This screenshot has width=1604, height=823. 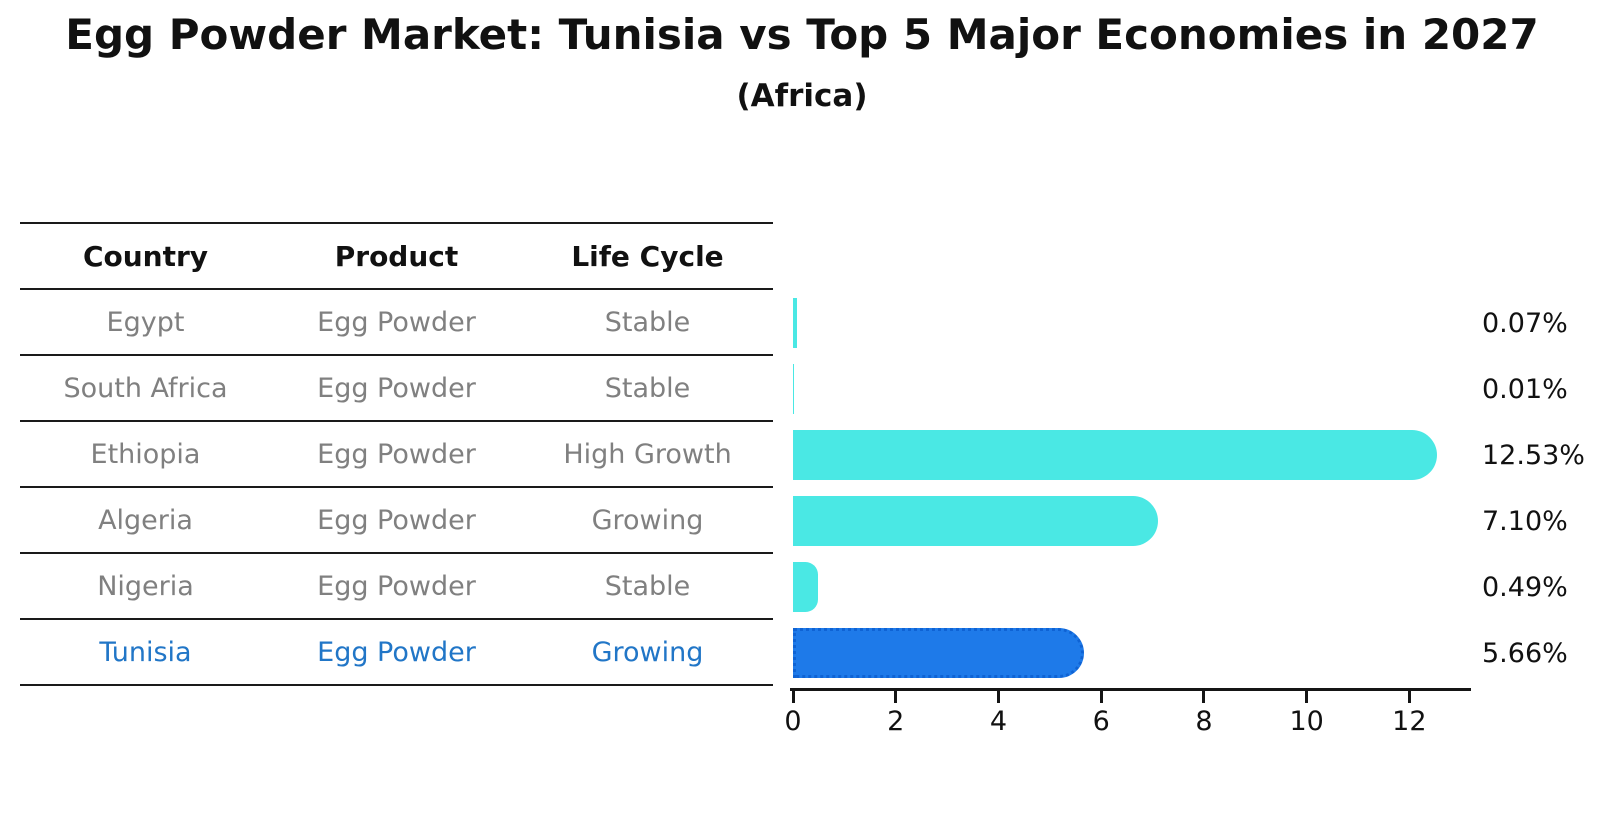 I want to click on table-row-algeria: Algeria Egg Powder Growing 7.10%, so click(x=802, y=521).